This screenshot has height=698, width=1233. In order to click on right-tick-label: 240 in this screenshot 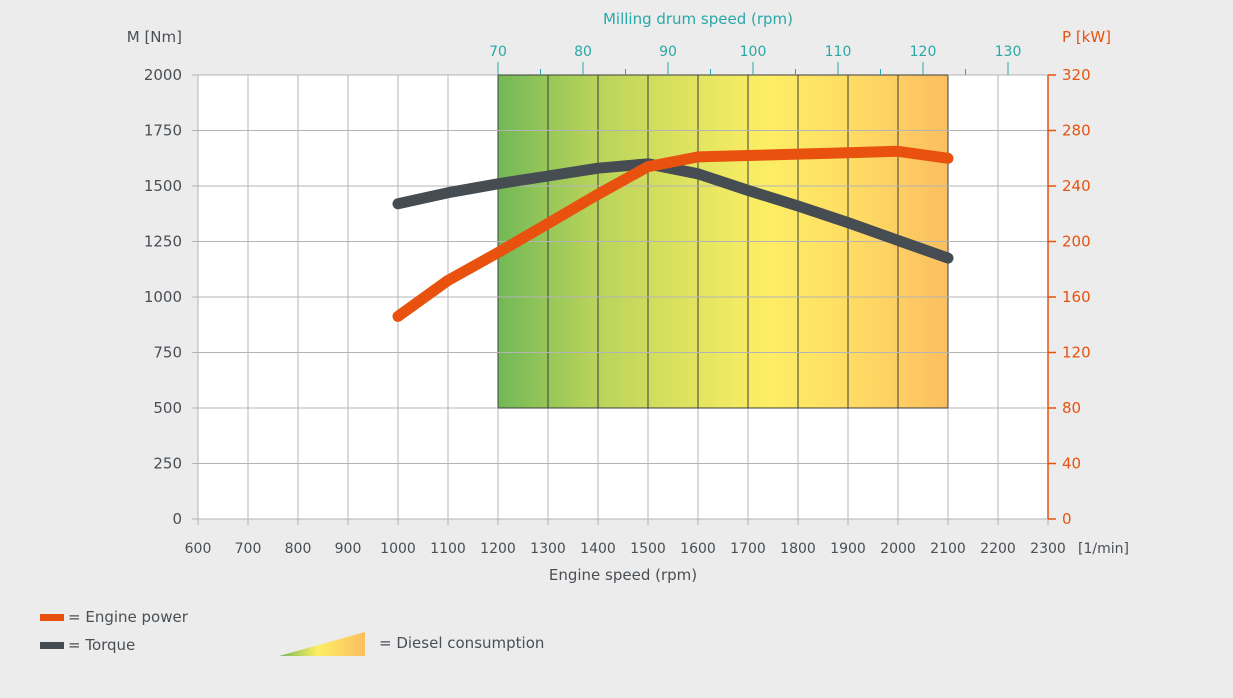, I will do `click(1076, 186)`.